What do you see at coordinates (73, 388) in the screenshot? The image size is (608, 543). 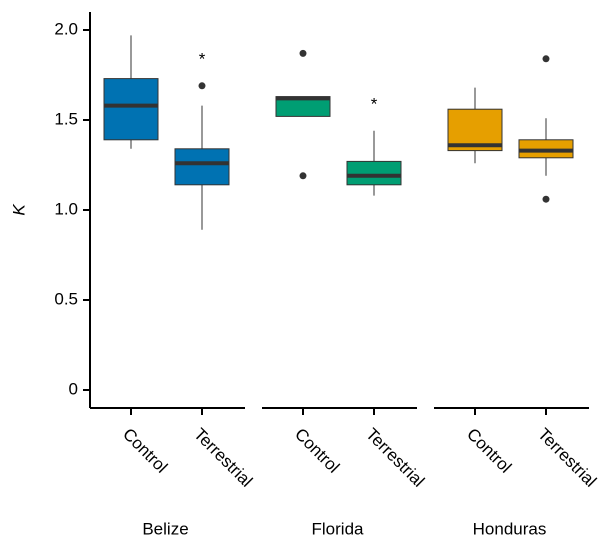 I see `y-tick-label: 0` at bounding box center [73, 388].